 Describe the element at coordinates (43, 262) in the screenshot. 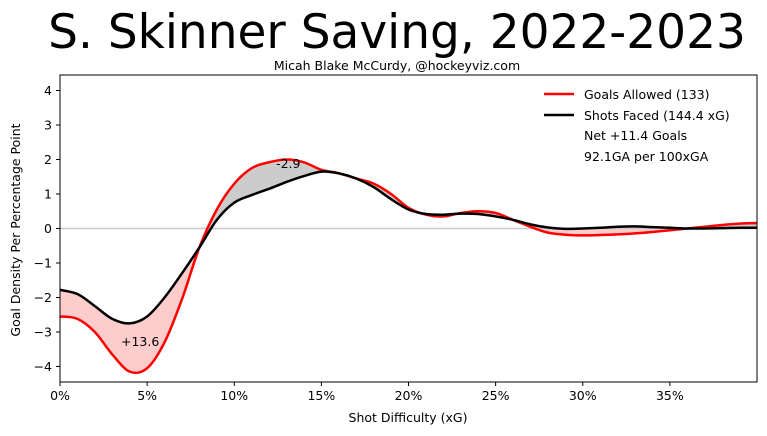

I see `y-tick-label: −1` at that location.